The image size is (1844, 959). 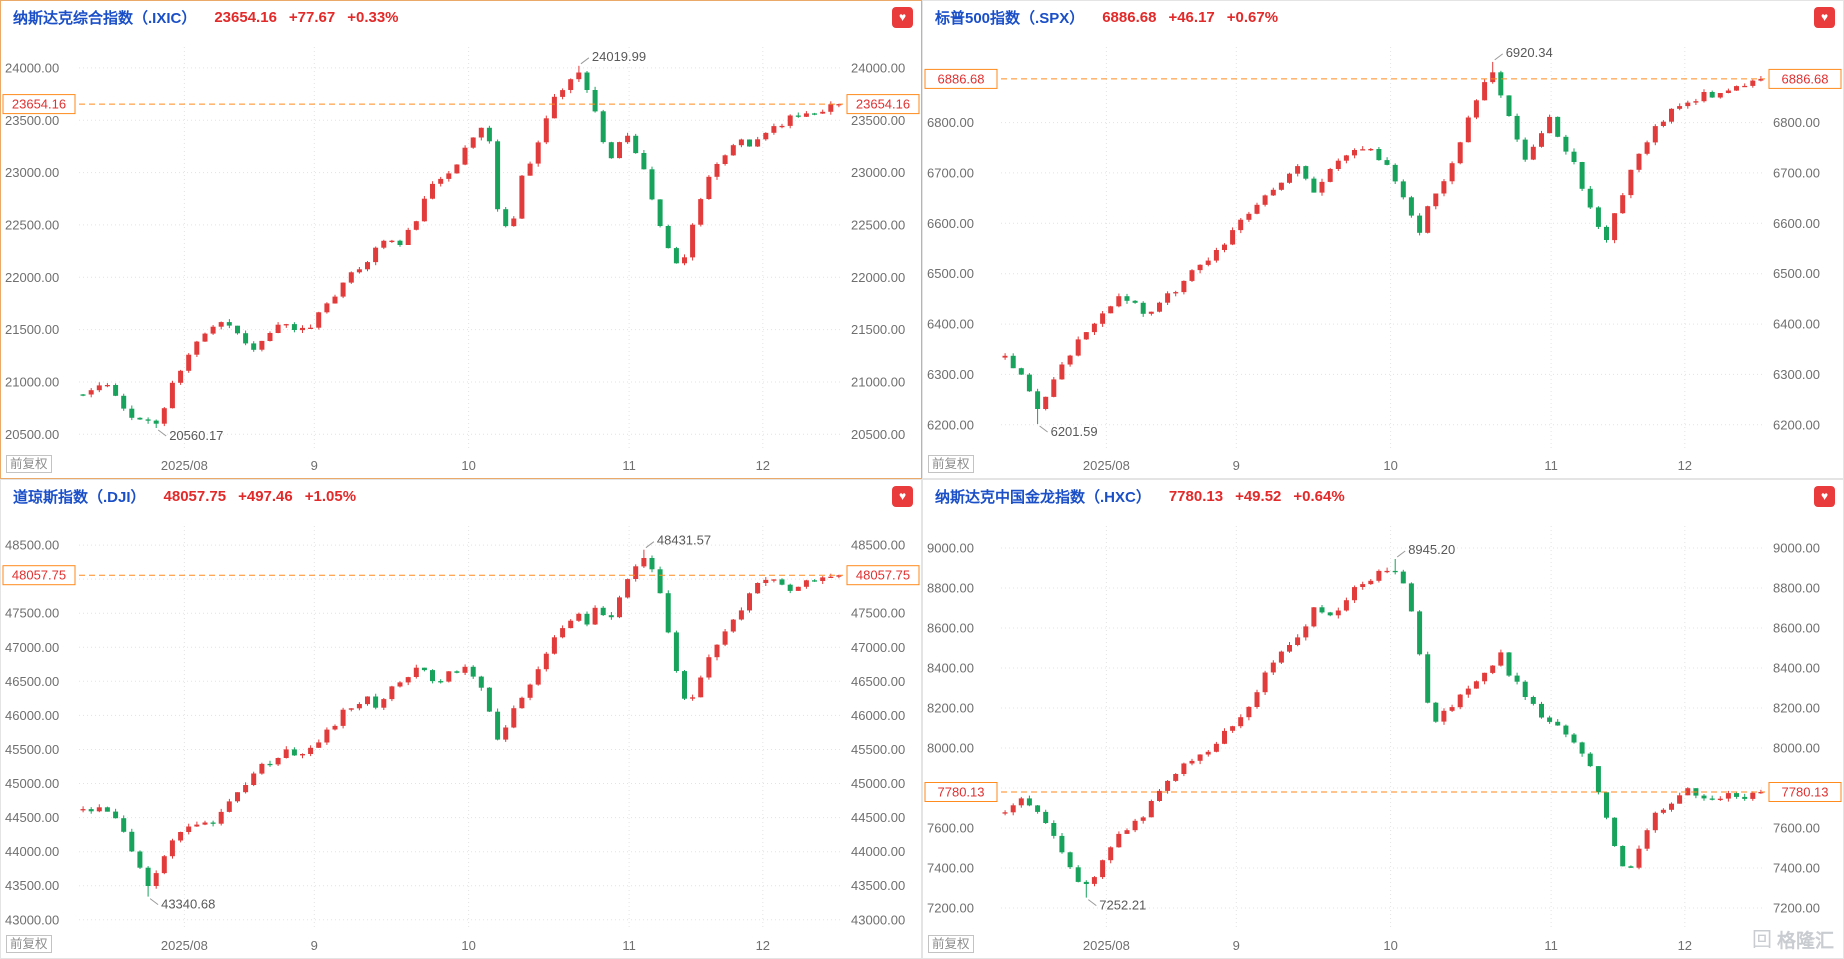 I want to click on last-price: 48057.75, so click(x=195, y=496).